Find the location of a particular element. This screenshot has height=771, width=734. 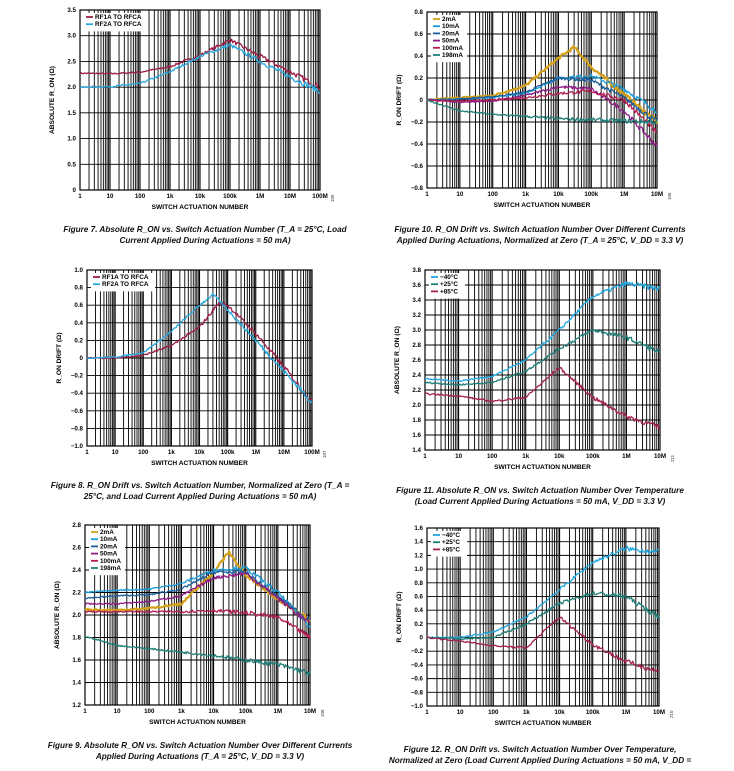

y-tick-label: 1.8 is located at coordinates (76, 638).